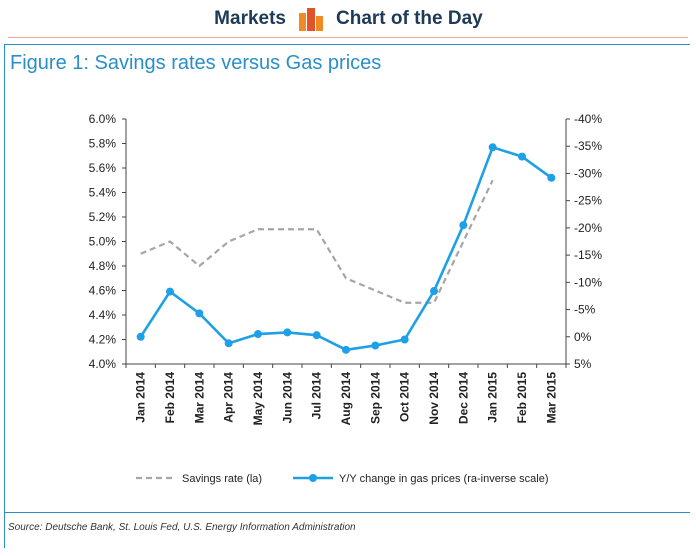  What do you see at coordinates (313, 478) in the screenshot?
I see `legend-gas-marker` at bounding box center [313, 478].